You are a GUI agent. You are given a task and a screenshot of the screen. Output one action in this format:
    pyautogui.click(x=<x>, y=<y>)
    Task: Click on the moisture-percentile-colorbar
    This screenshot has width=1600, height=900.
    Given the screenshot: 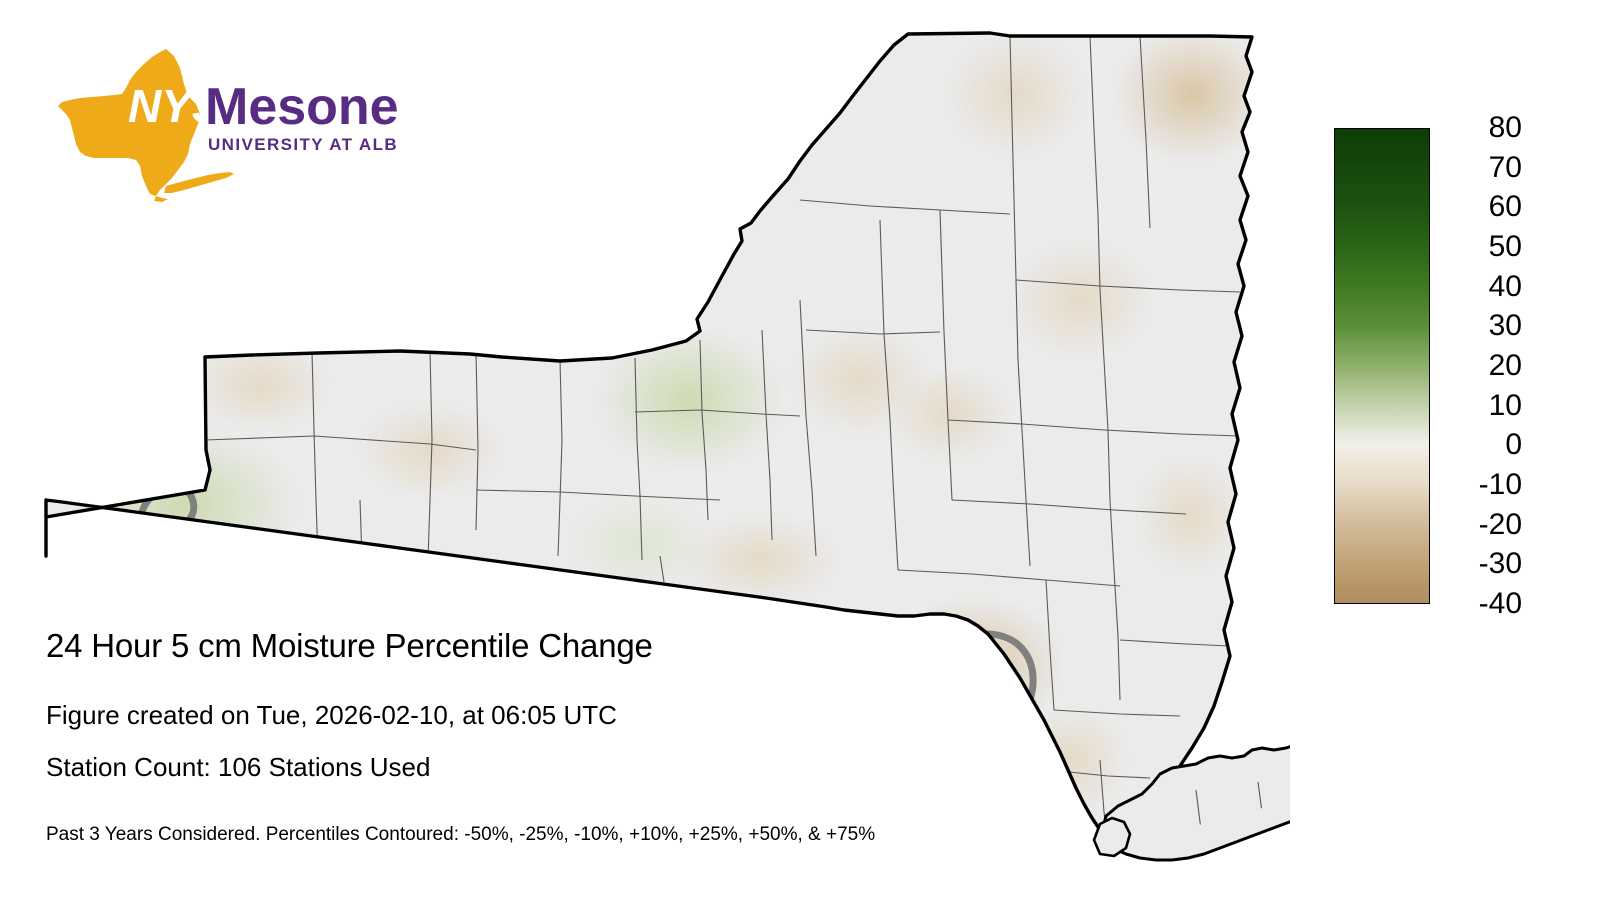 What is the action you would take?
    pyautogui.click(x=1382, y=366)
    